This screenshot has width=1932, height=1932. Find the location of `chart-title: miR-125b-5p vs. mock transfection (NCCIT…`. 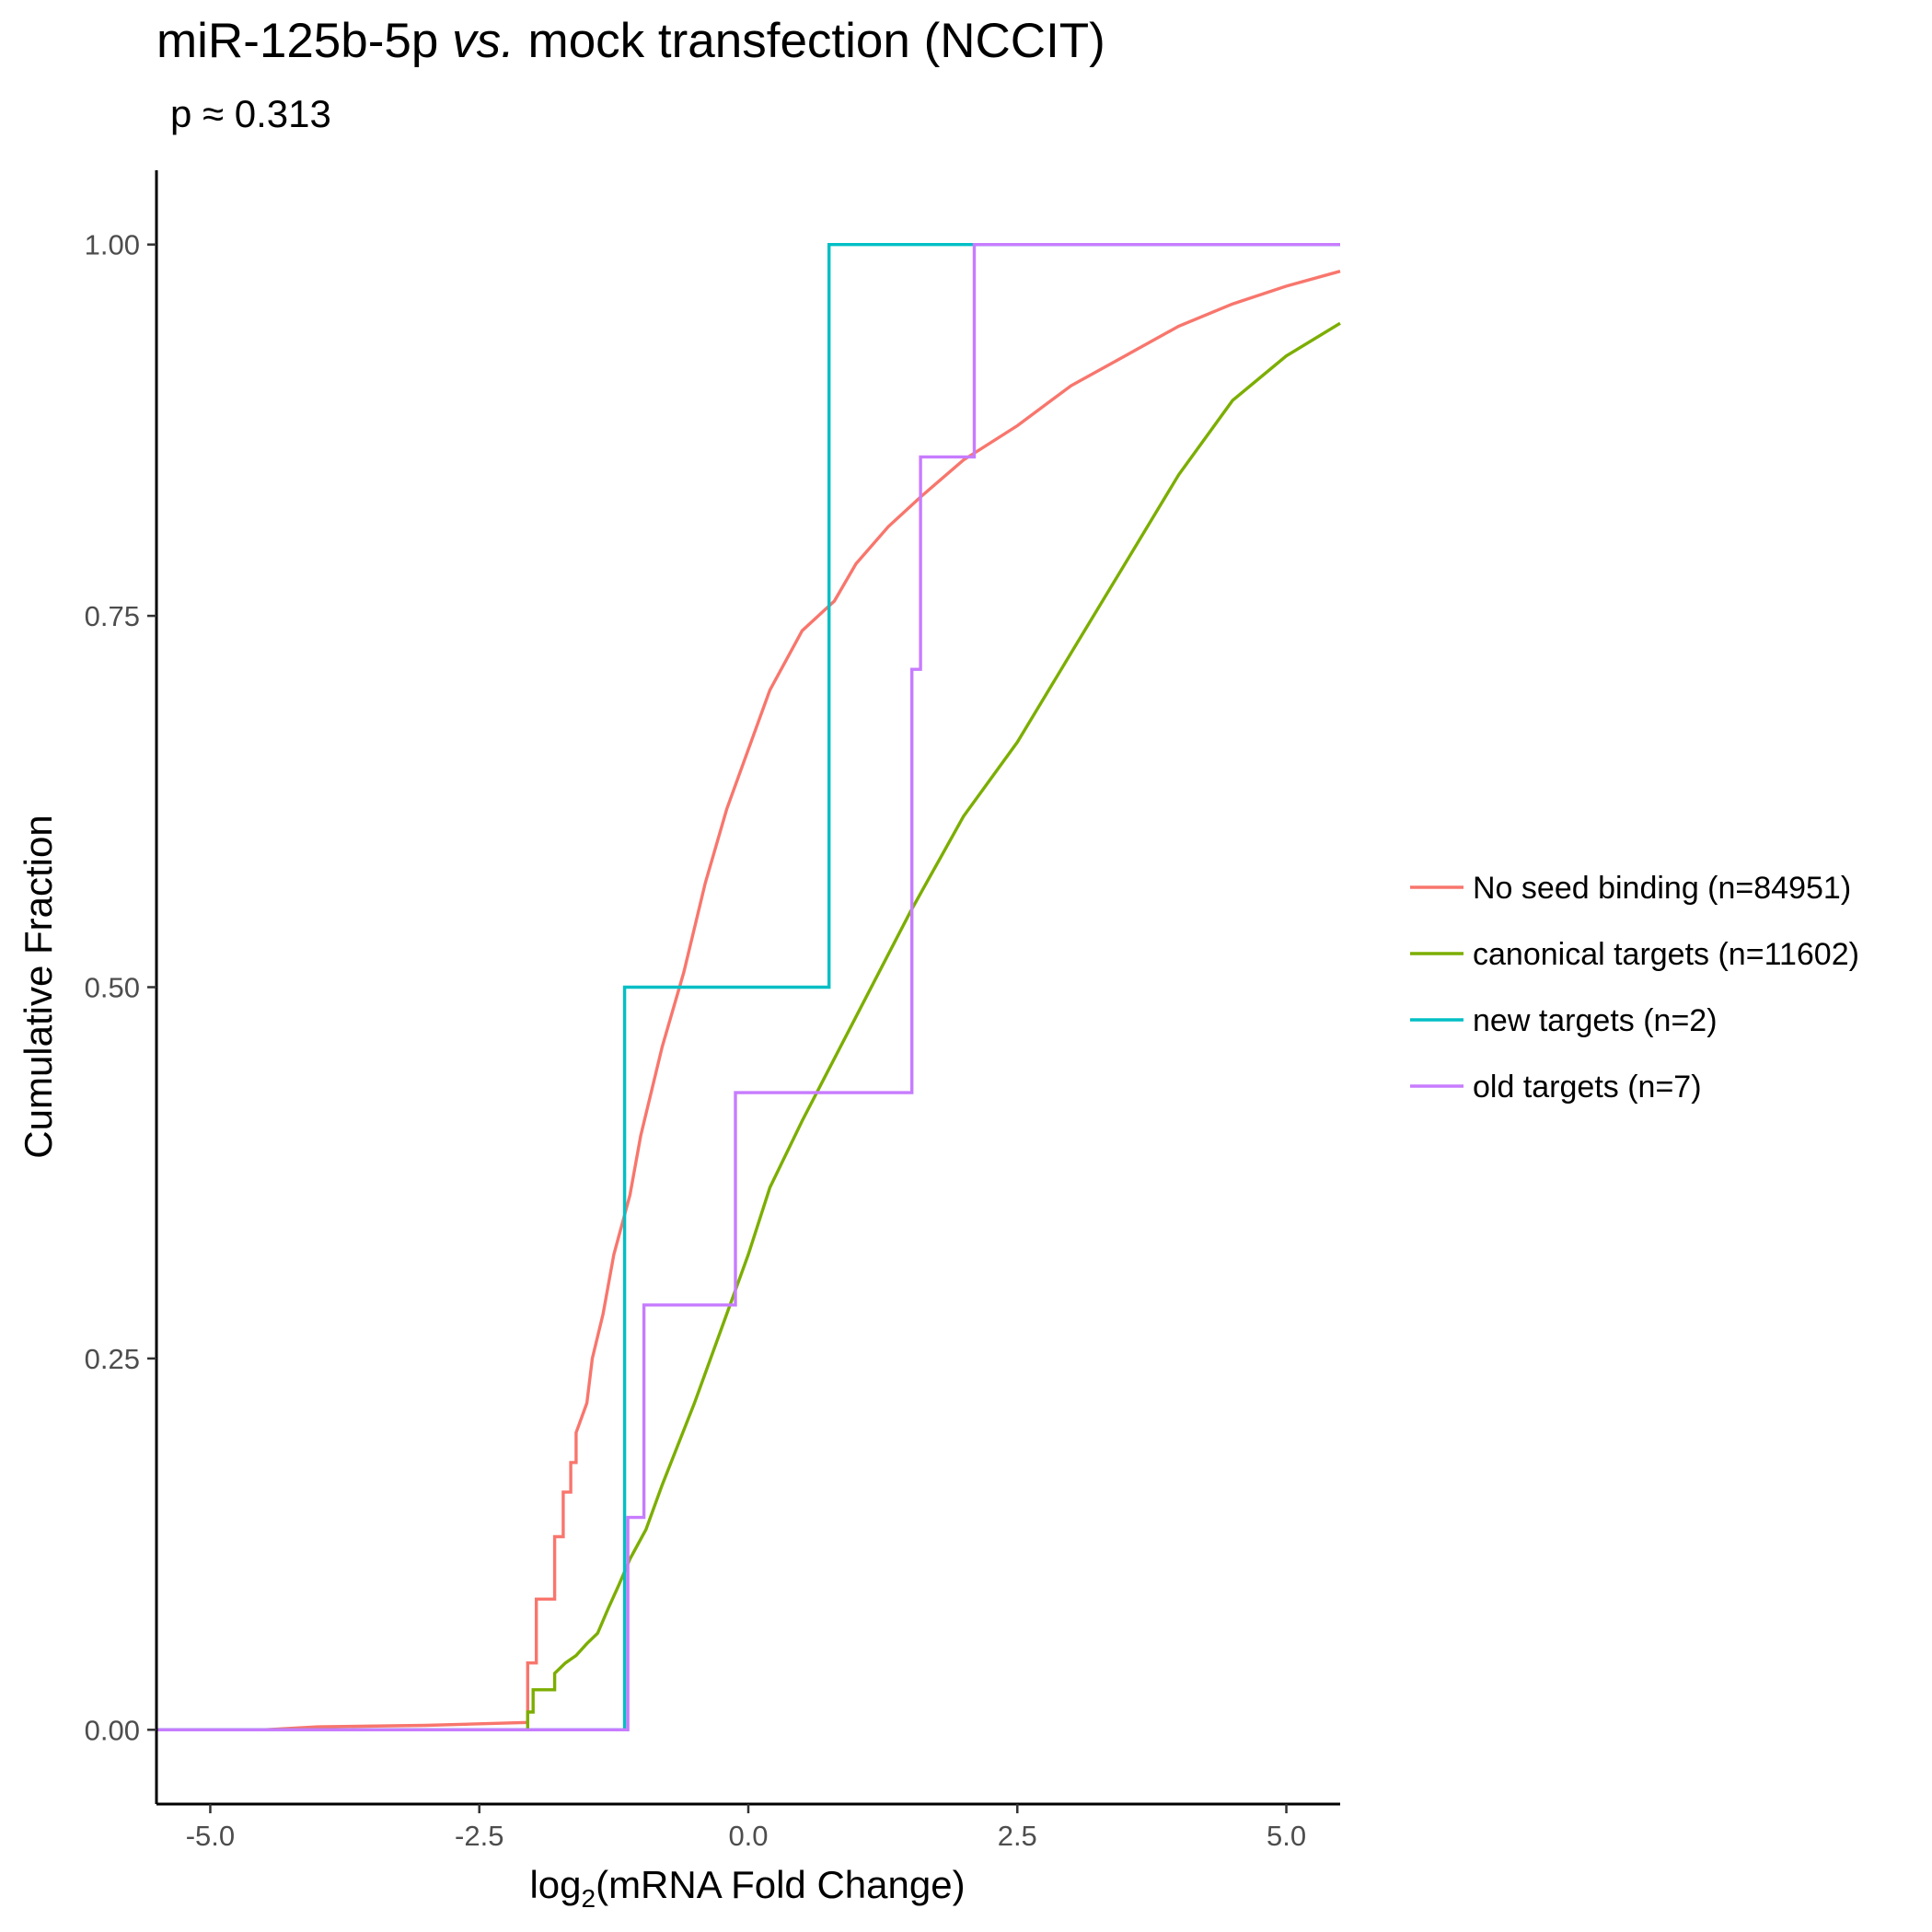

chart-title: miR-125b-5p vs. mock transfection (NCCIT… is located at coordinates (631, 41).